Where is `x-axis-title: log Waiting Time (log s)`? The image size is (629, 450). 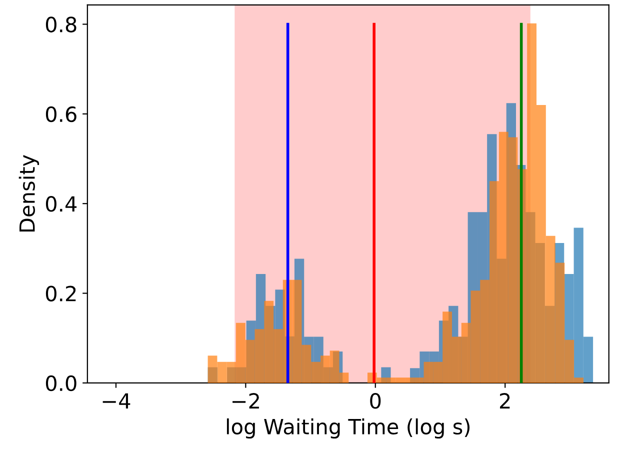 x-axis-title: log Waiting Time (log s) is located at coordinates (348, 428).